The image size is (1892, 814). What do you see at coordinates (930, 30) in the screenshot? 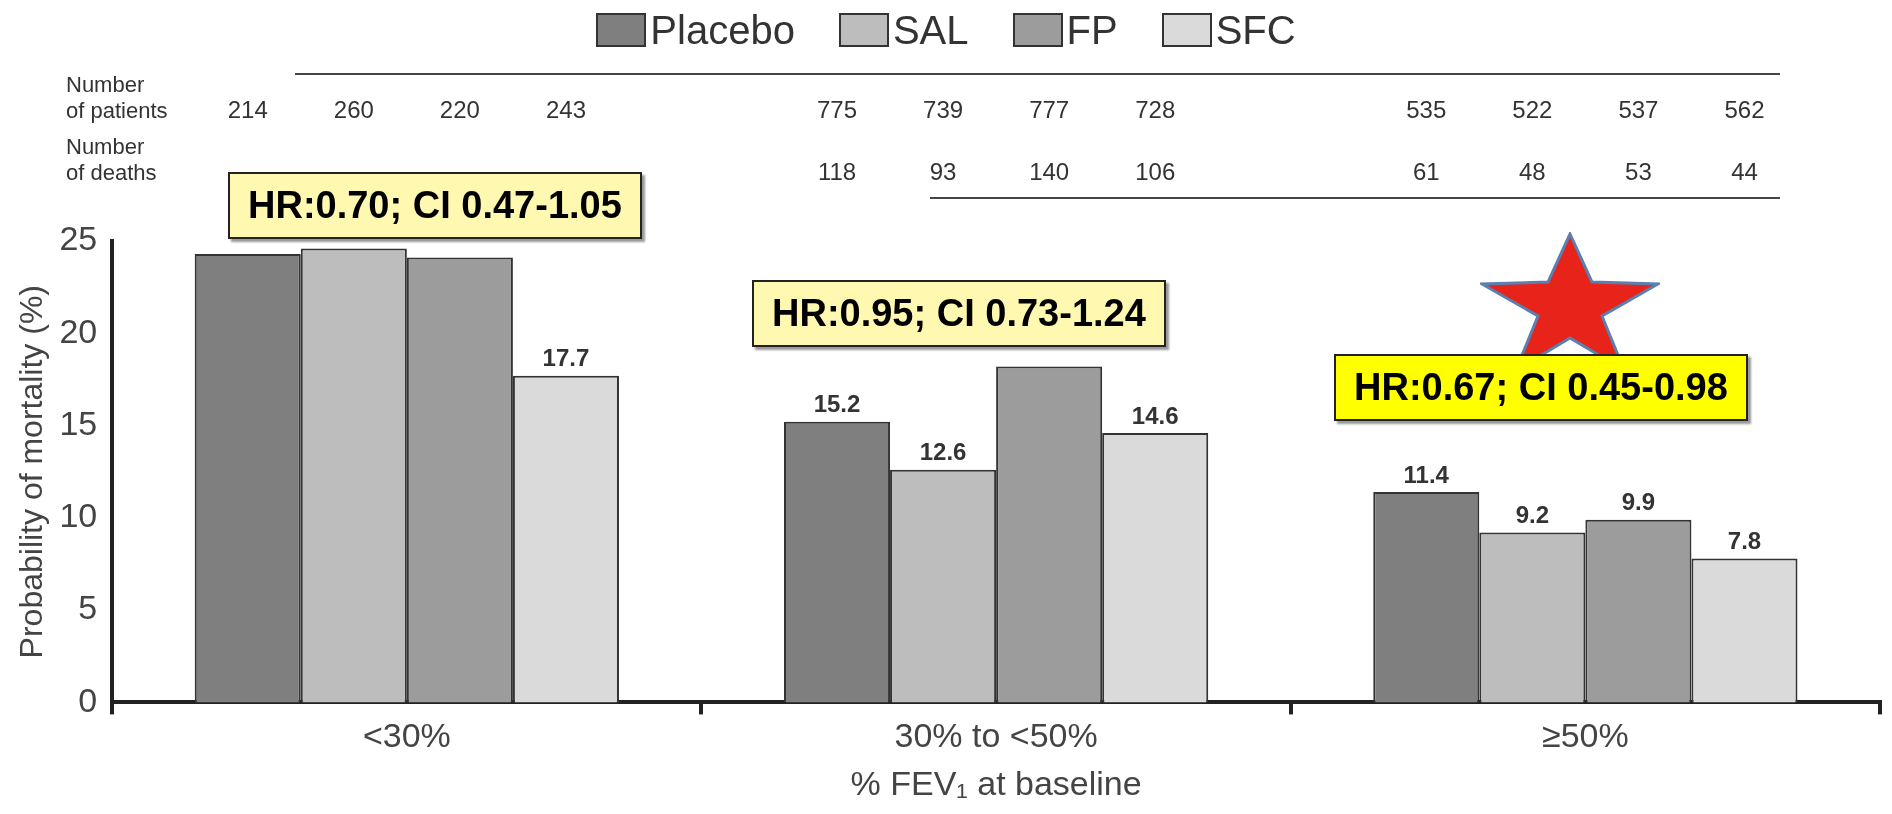
I see `legend-label: SAL` at bounding box center [930, 30].